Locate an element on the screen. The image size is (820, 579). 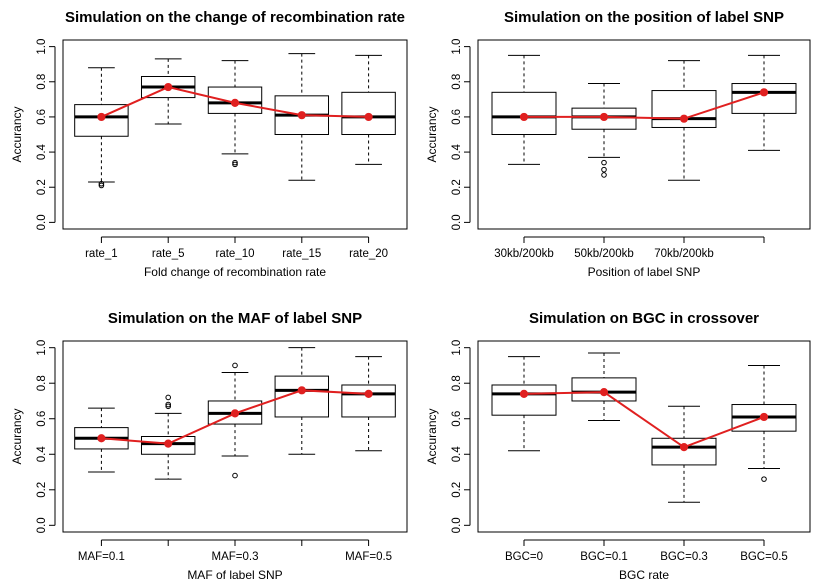
x-tick-label: MAF=0.1 is located at coordinates (101, 557).